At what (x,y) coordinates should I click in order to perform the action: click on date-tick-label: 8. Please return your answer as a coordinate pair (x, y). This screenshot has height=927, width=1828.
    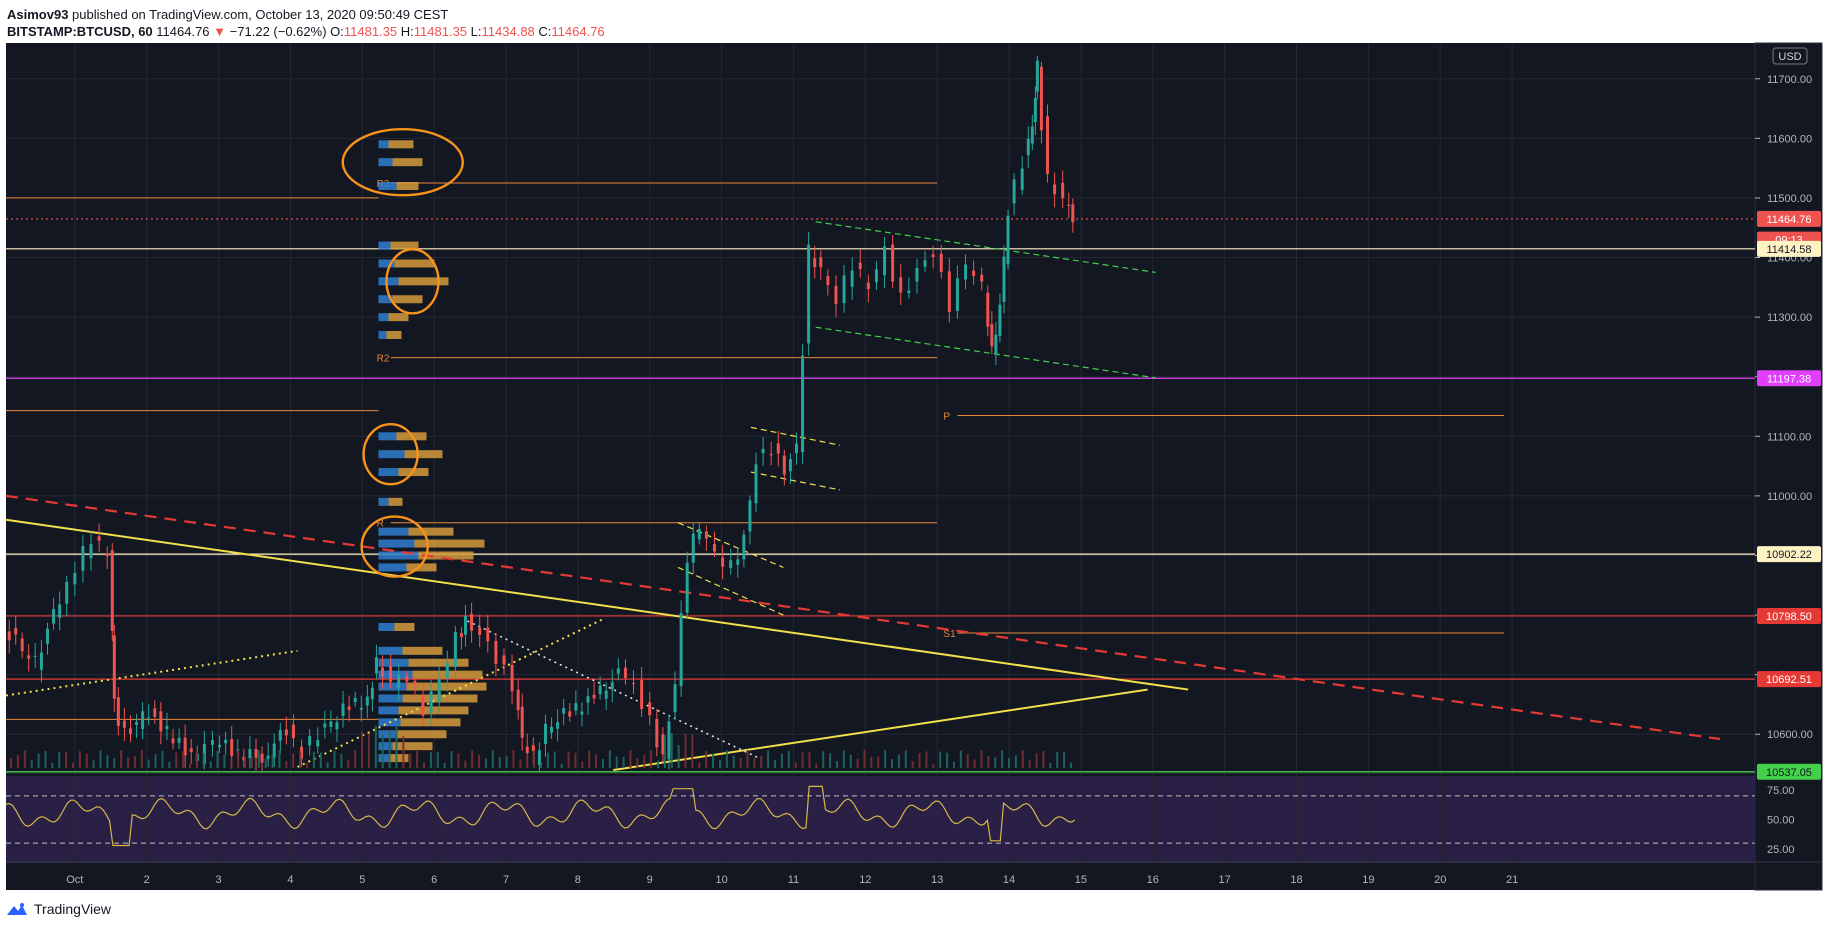
    Looking at the image, I should click on (578, 880).